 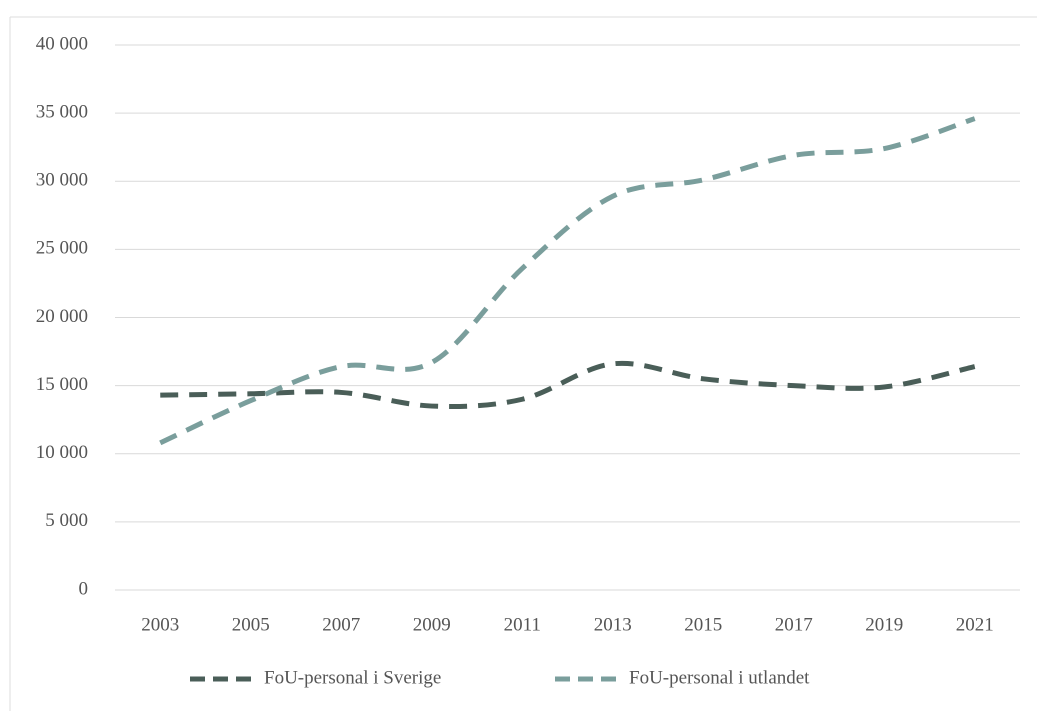 I want to click on x-tick-label: 2009, so click(x=432, y=624).